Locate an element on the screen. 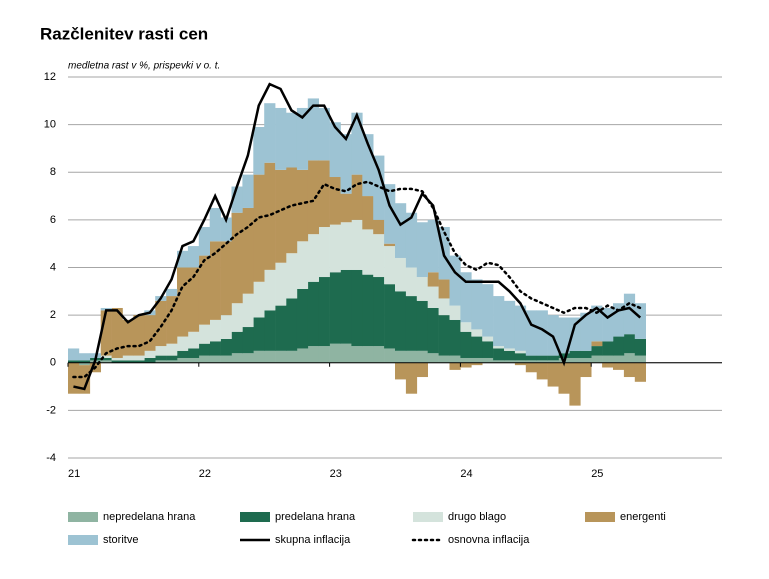 The image size is (769, 579). legend-label: skupna inflacija is located at coordinates (313, 540).